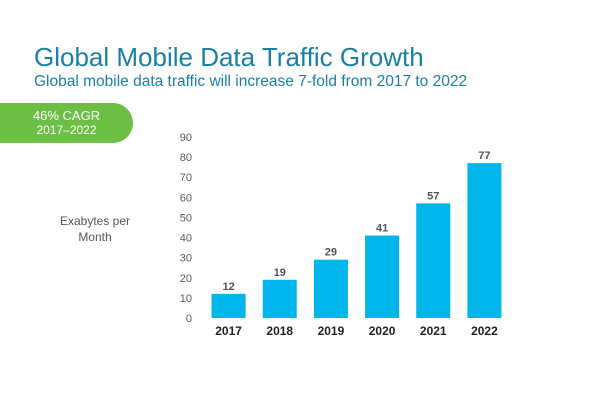  What do you see at coordinates (228, 305) in the screenshot?
I see `bar-2017` at bounding box center [228, 305].